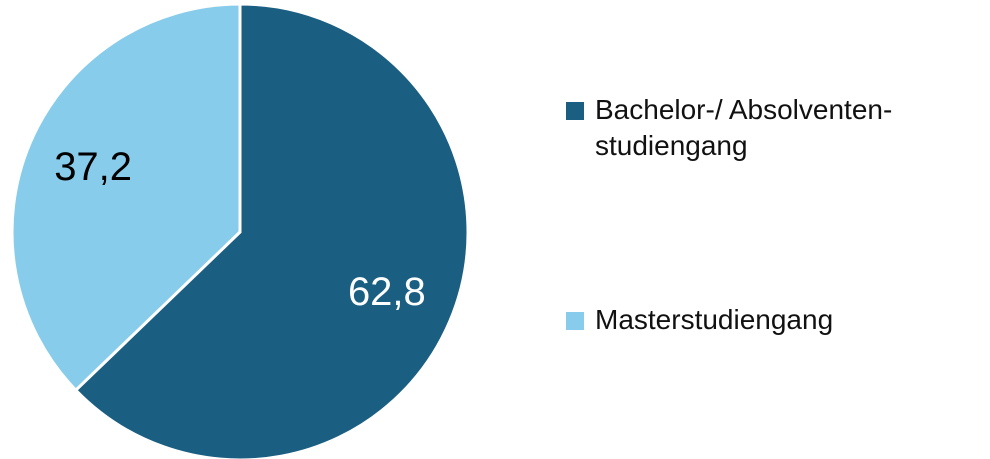 Image resolution: width=990 pixels, height=459 pixels. Describe the element at coordinates (714, 319) in the screenshot. I see `legend-label: Masterstudiengang` at that location.